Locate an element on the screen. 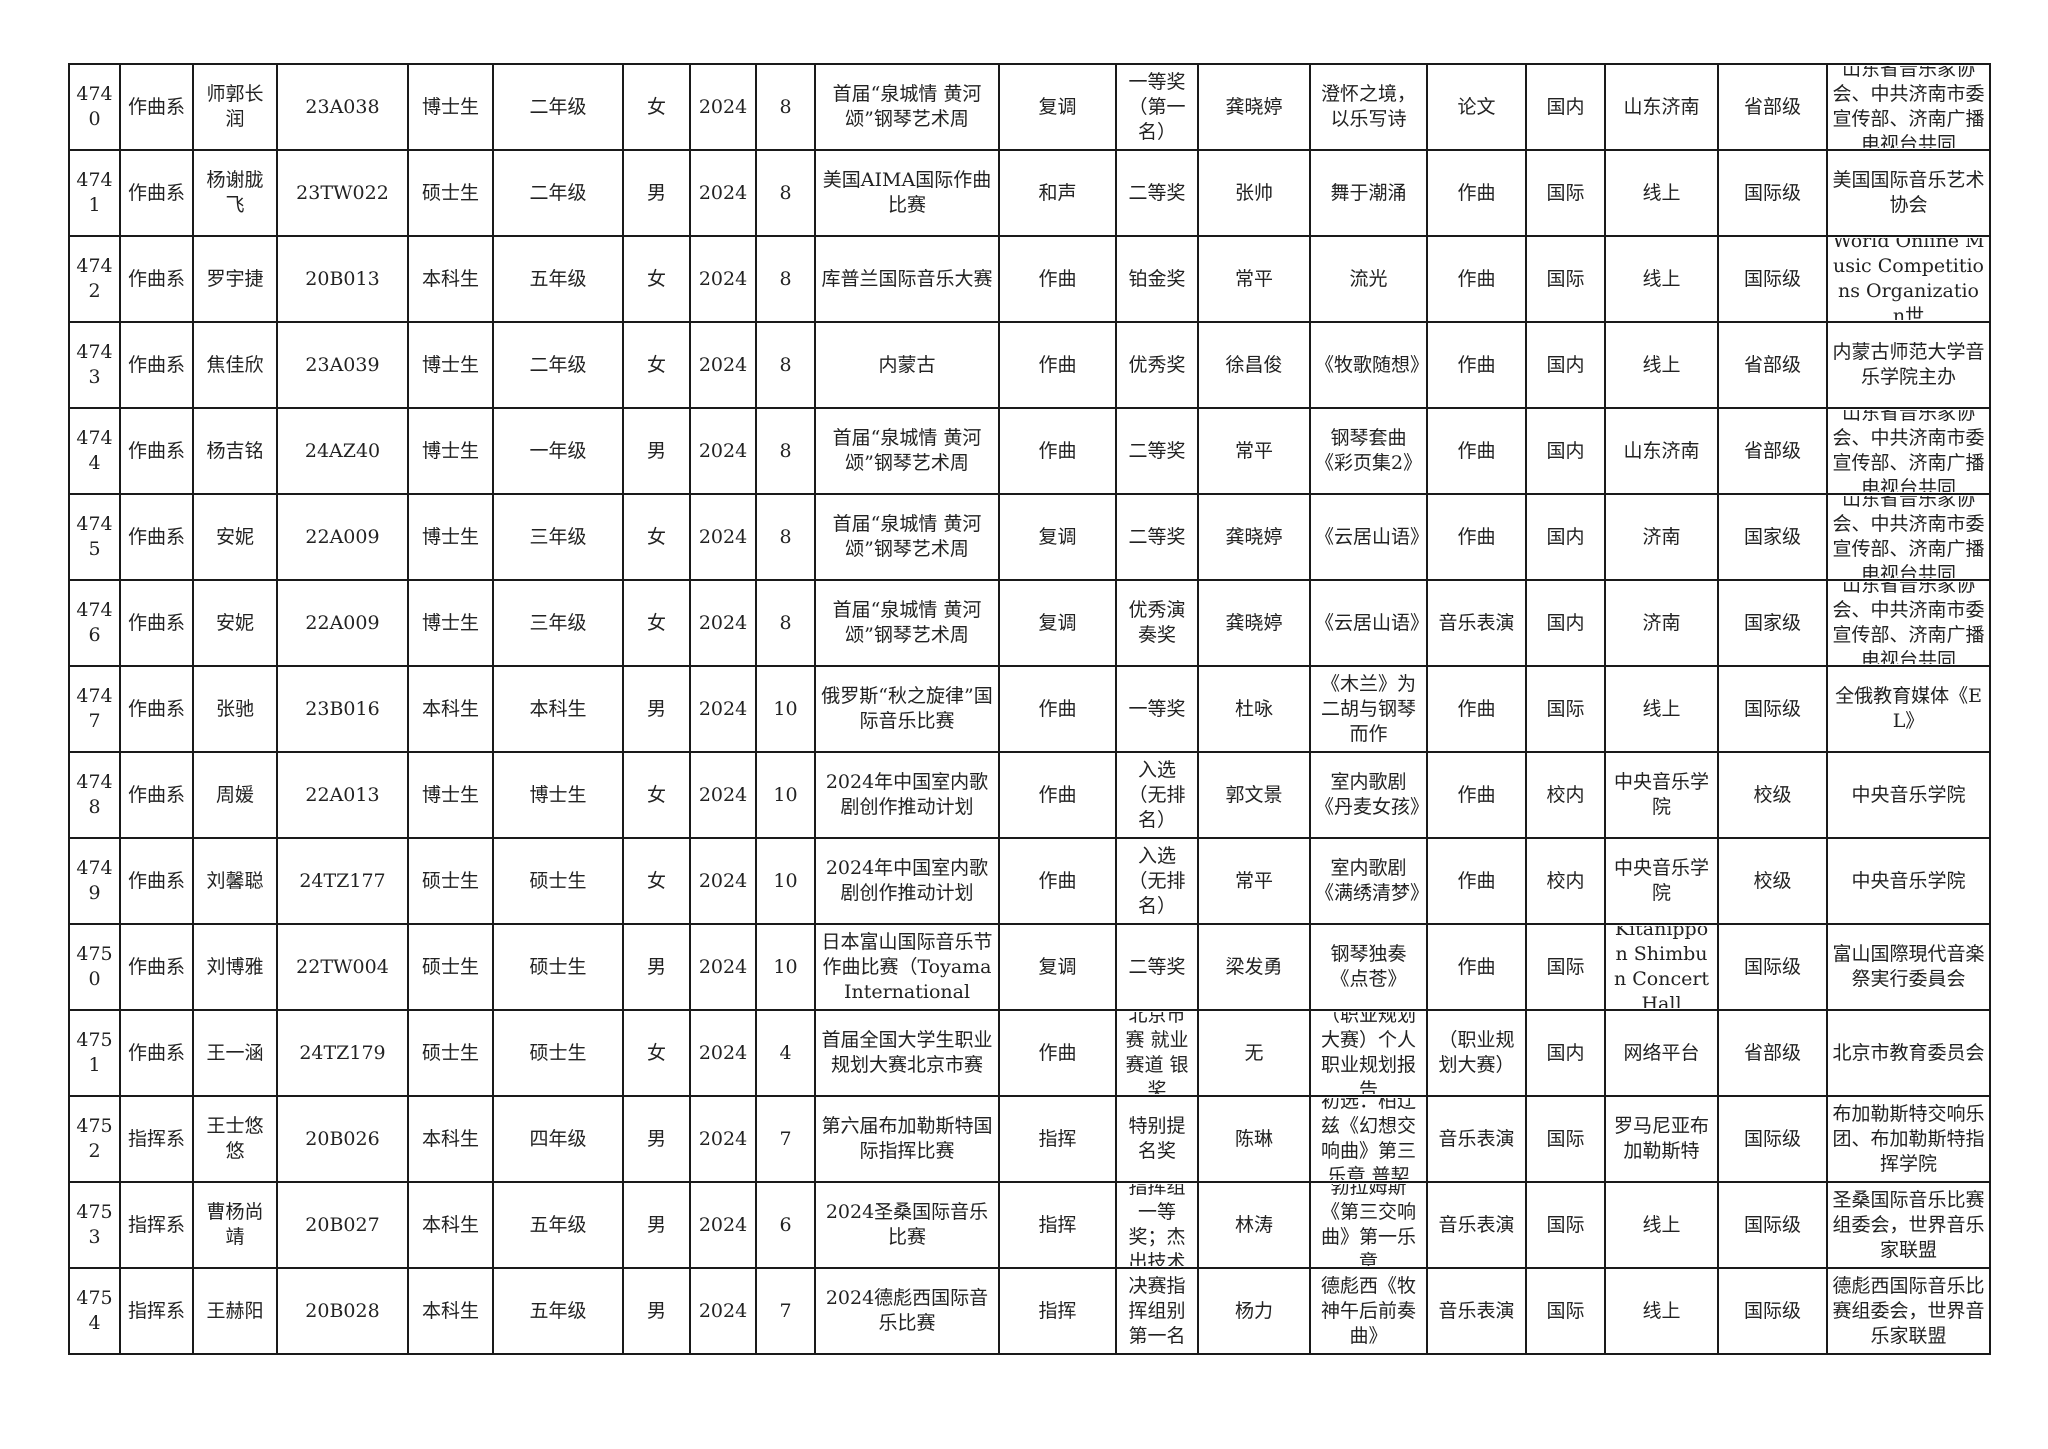 This screenshot has height=1449, width=2048. work-title-text: 室内歌剧《丹麦女孩》 is located at coordinates (1370, 794).